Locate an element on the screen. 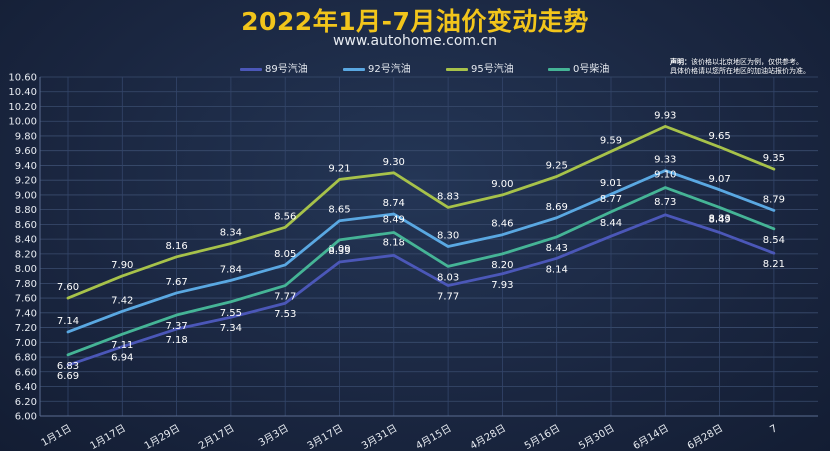 The height and width of the screenshot is (451, 830). y-tick-label: 8.00 is located at coordinates (26, 269).